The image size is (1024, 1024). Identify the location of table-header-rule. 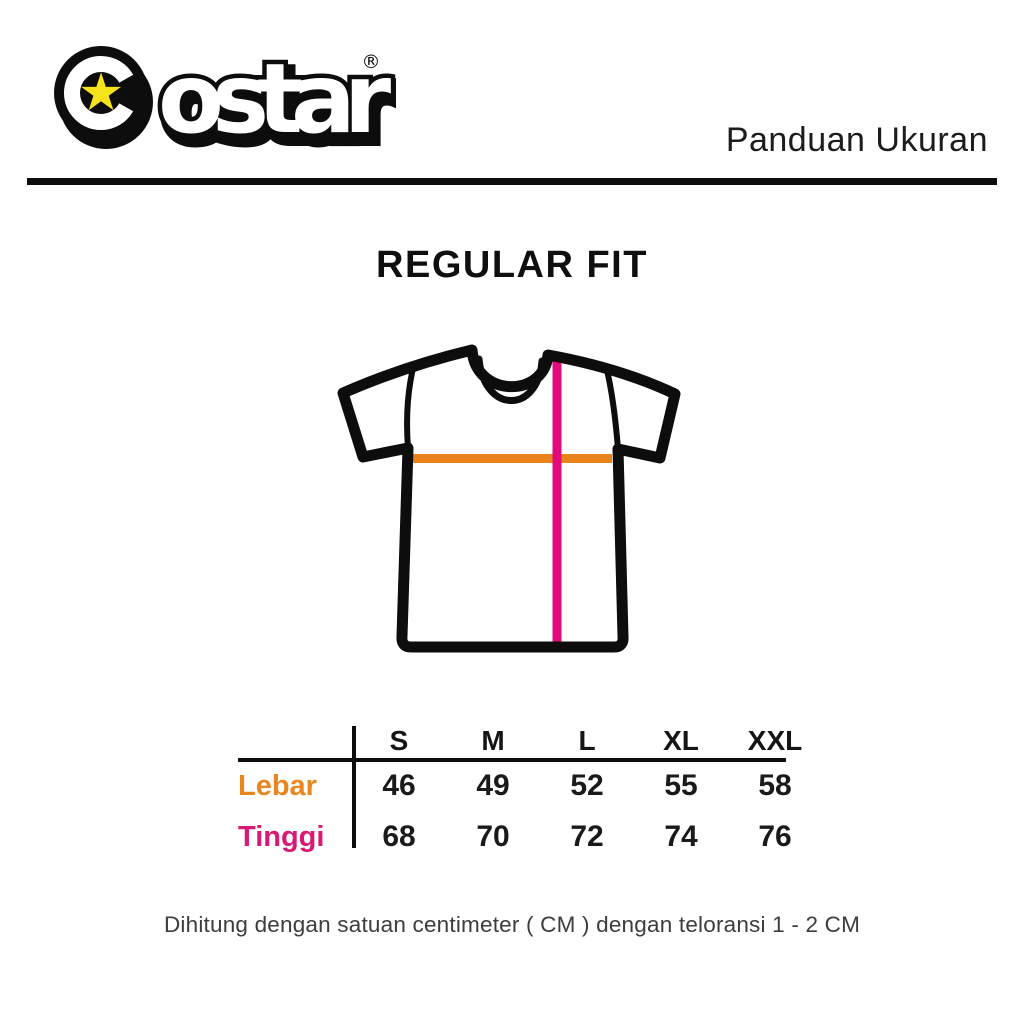
(512, 760).